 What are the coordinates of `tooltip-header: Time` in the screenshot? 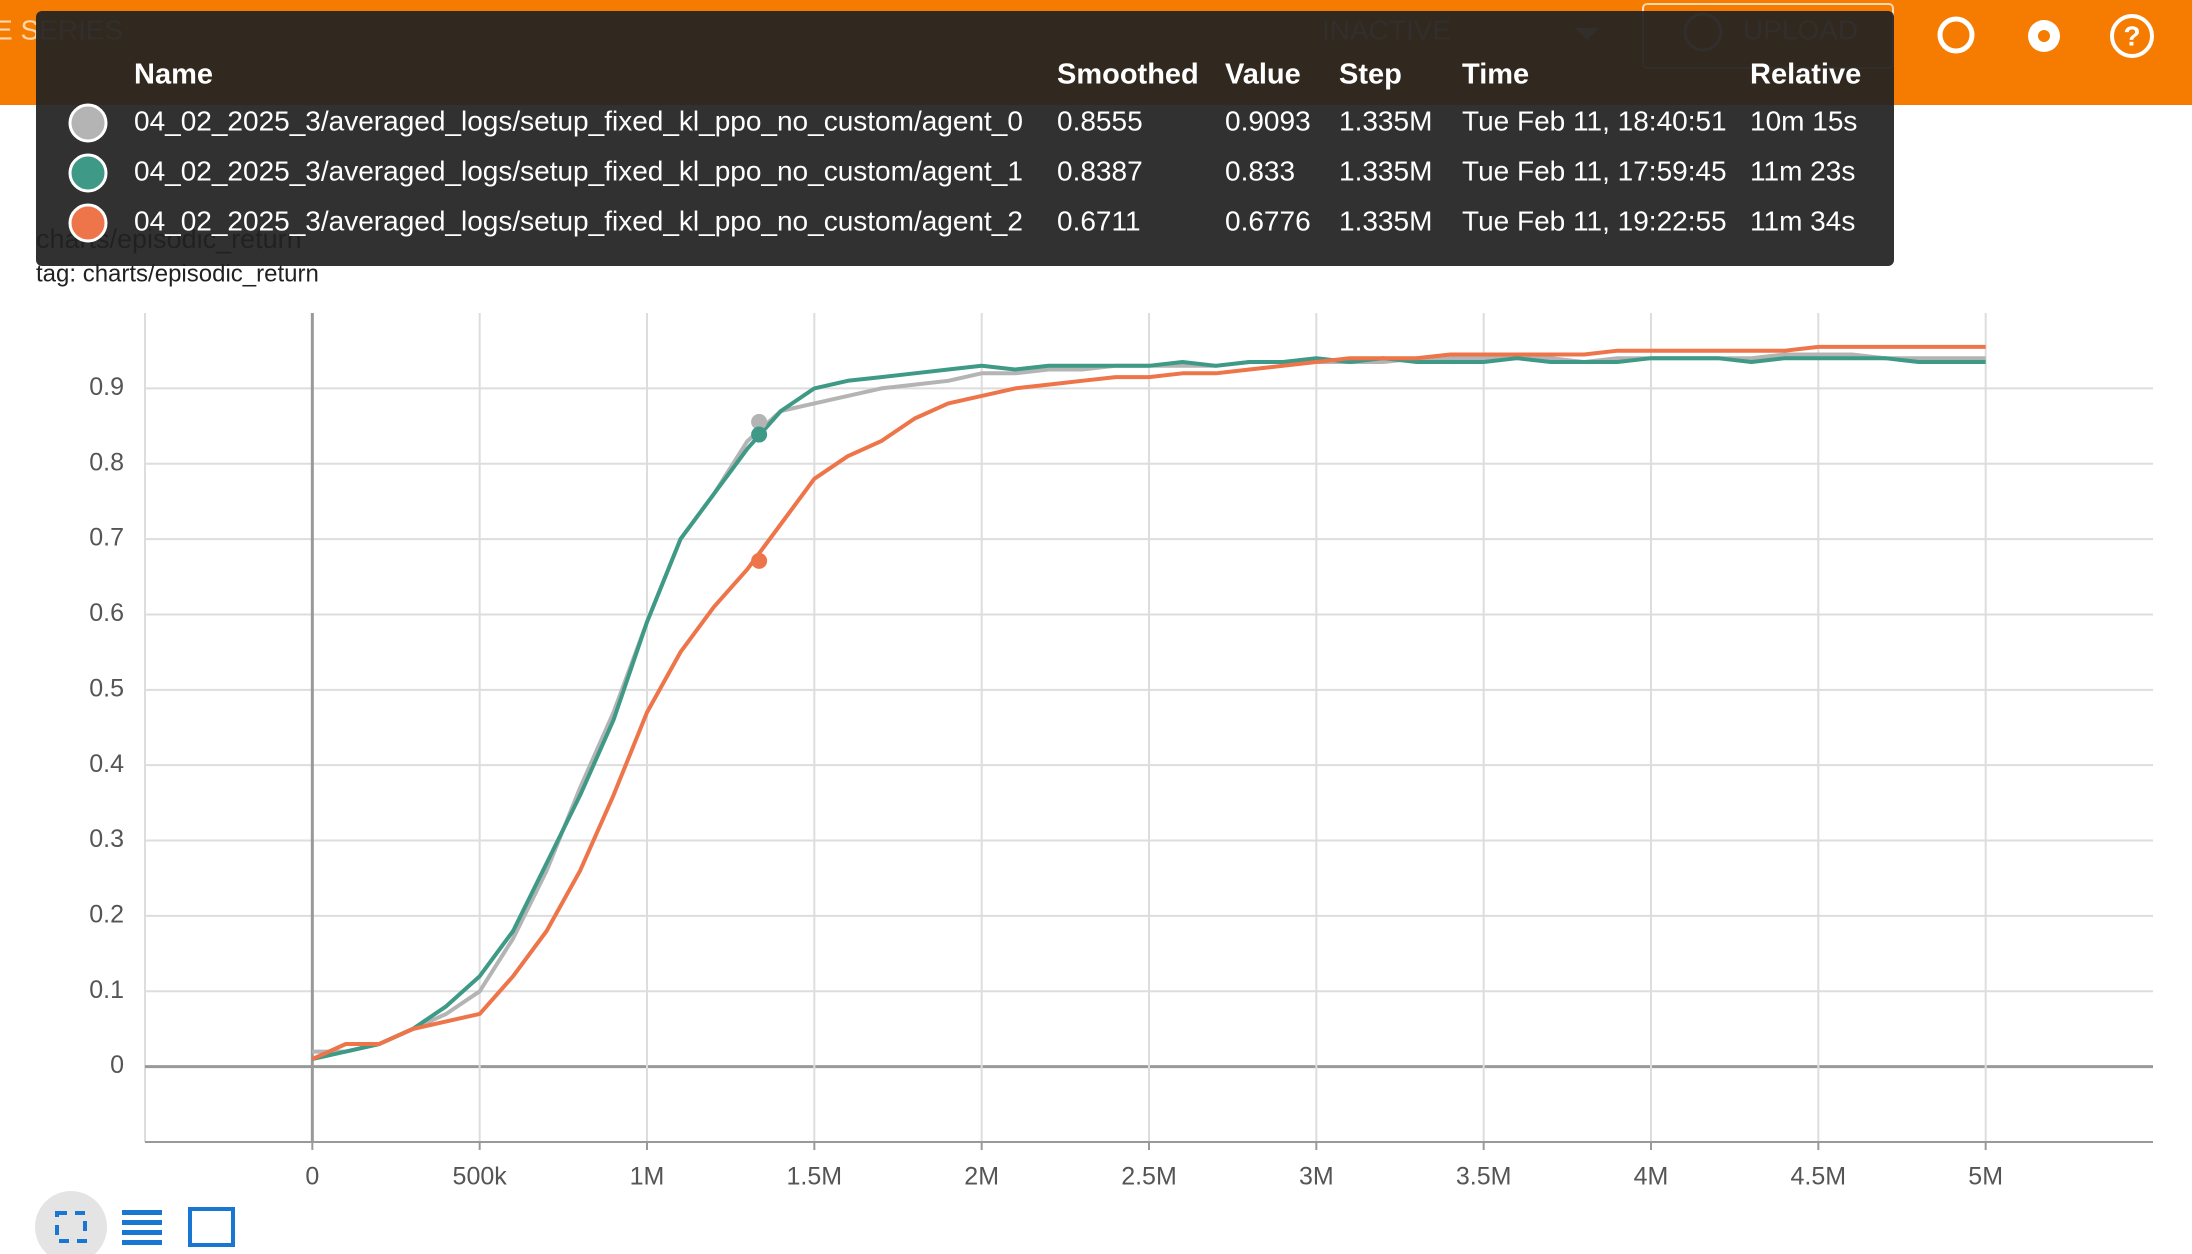 It's located at (1495, 75).